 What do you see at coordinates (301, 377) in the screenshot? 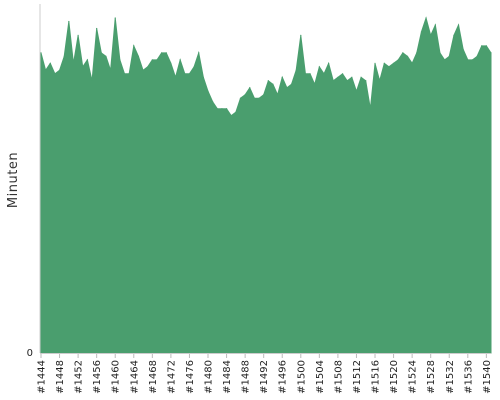
I see `x-tick-label: #1500` at bounding box center [301, 377].